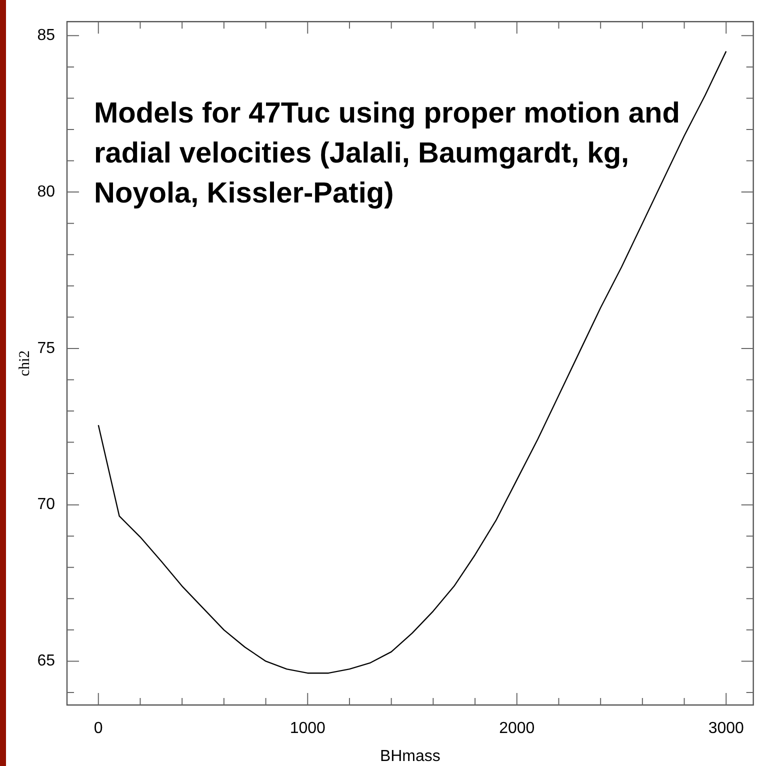  I want to click on text: Models for 47Tuc using proper motion and radial velocities (Jalali, Baumgardt, kg, Noyola, Kissler-Patig), so click(387, 154).